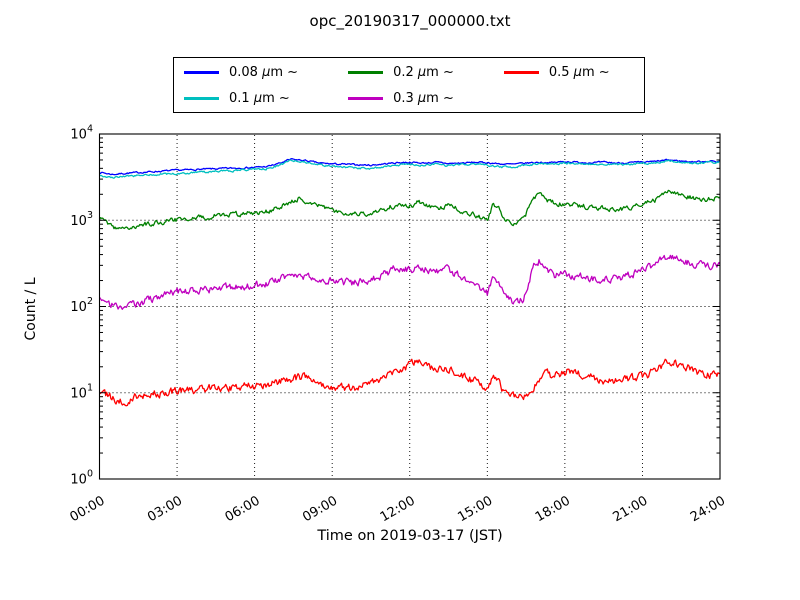  Describe the element at coordinates (366, 98) in the screenshot. I see `legend-swatch-03um` at that location.